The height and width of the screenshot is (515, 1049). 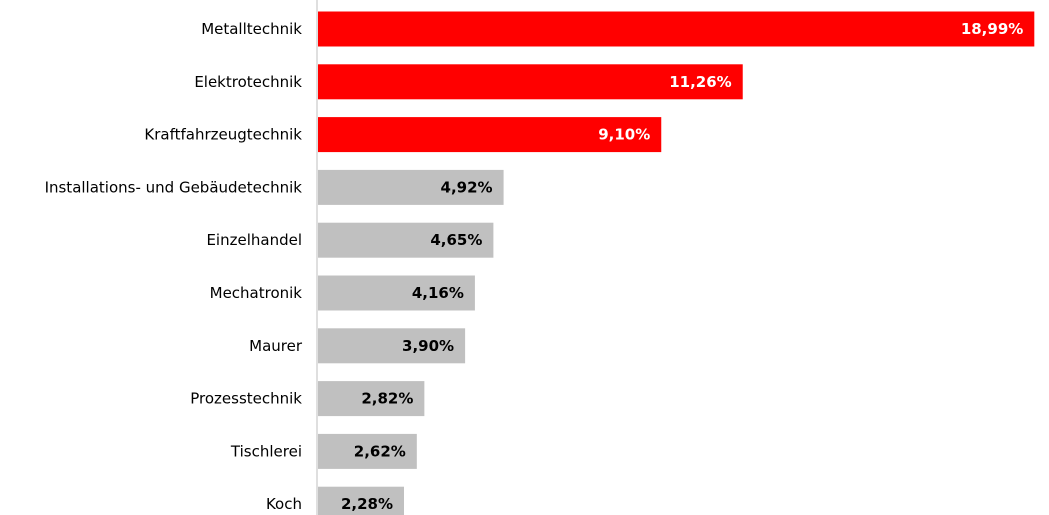 What do you see at coordinates (223, 135) in the screenshot?
I see `category-label: Kraftfahrzeugtechnik` at bounding box center [223, 135].